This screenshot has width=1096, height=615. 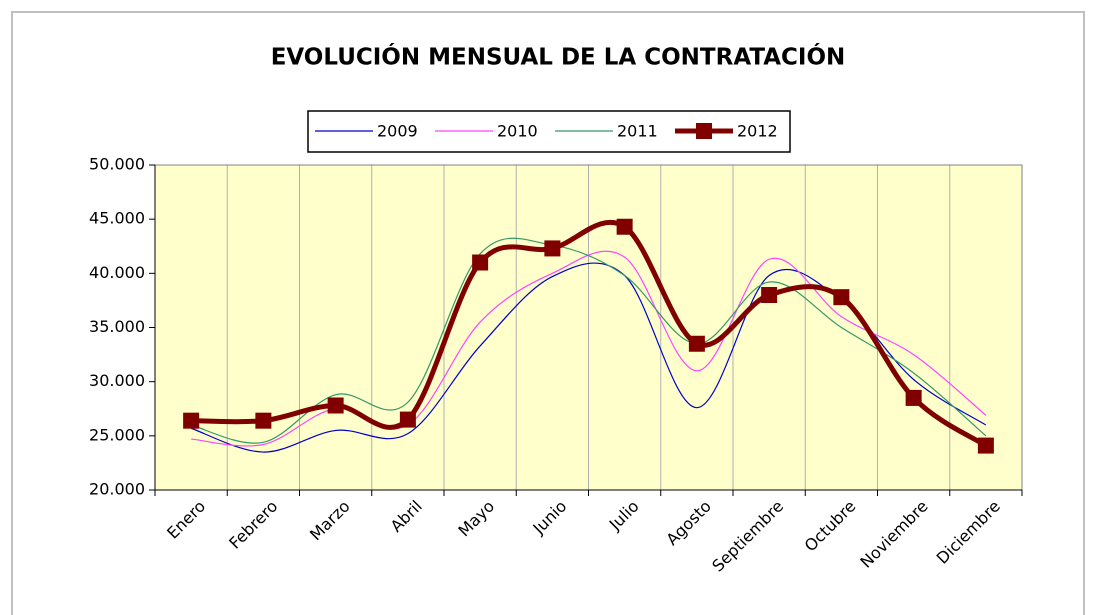 What do you see at coordinates (747, 536) in the screenshot?
I see `x-tick-label: Septiembre` at bounding box center [747, 536].